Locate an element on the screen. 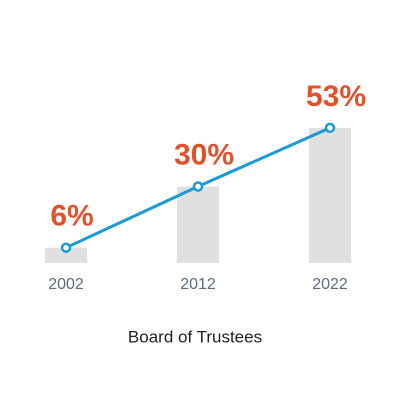  value-label: 53% is located at coordinates (336, 96).